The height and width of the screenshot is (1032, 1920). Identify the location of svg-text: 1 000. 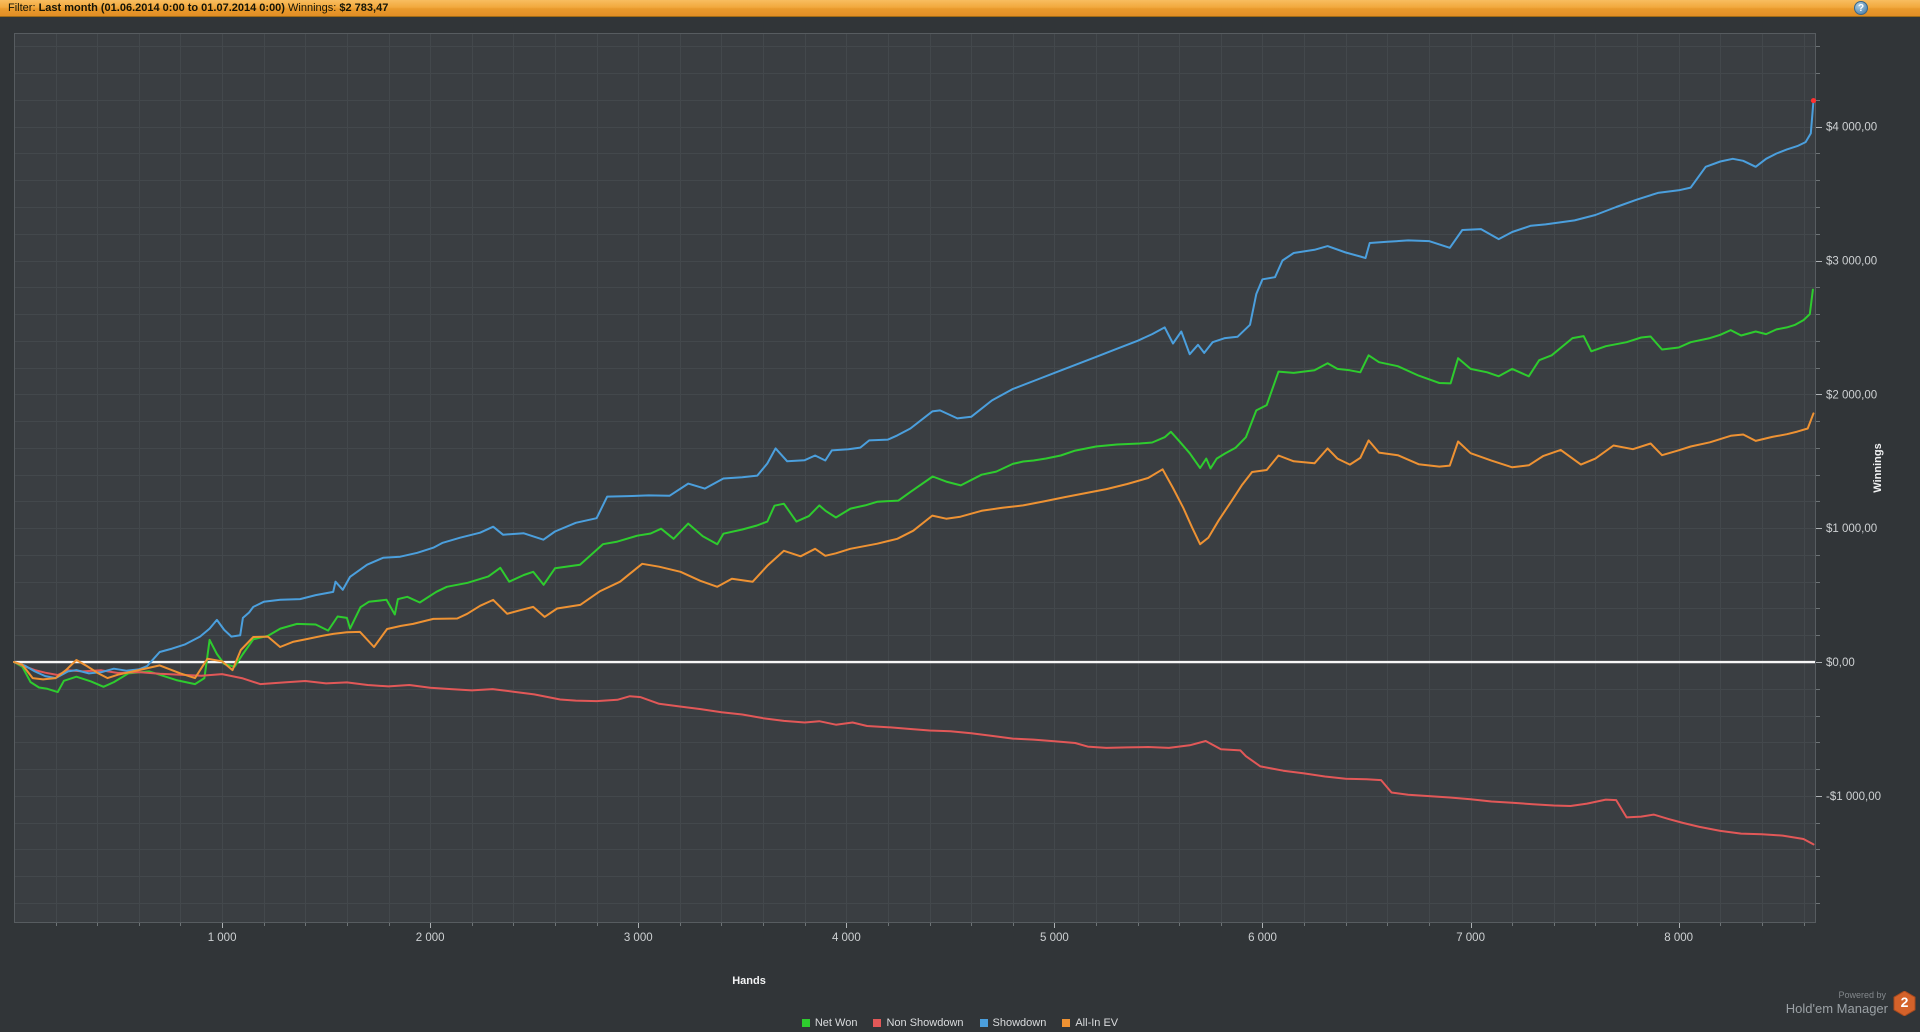
(222, 938).